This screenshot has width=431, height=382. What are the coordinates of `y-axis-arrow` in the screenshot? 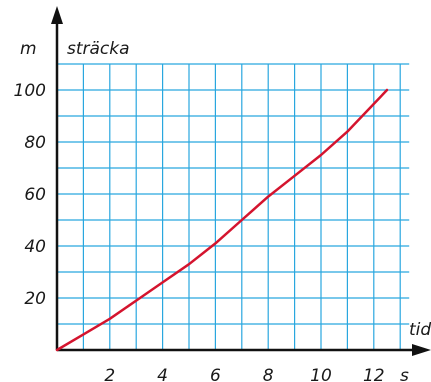 It's located at (57, 15).